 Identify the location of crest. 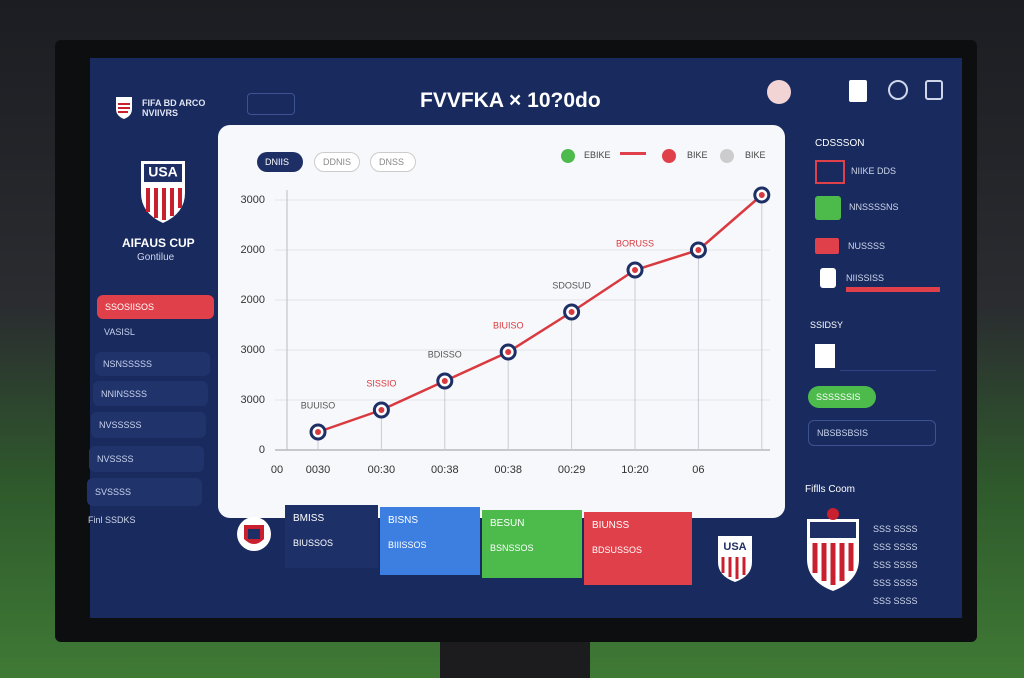
(833, 549).